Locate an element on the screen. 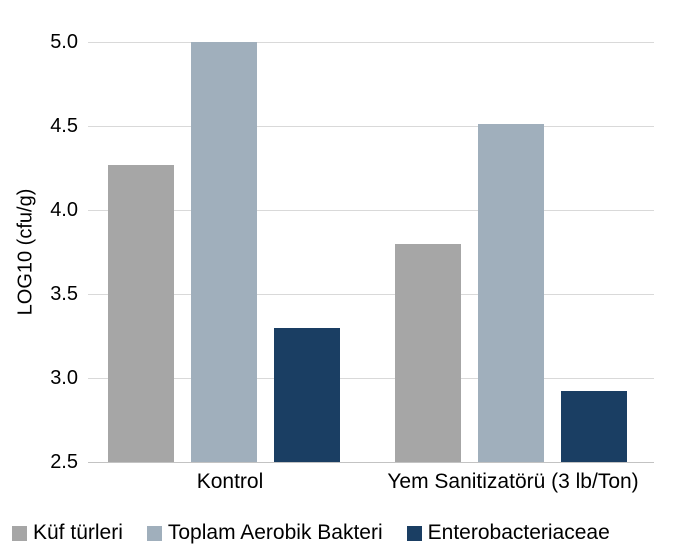  y-tick-label: 3.0 is located at coordinates (64, 378).